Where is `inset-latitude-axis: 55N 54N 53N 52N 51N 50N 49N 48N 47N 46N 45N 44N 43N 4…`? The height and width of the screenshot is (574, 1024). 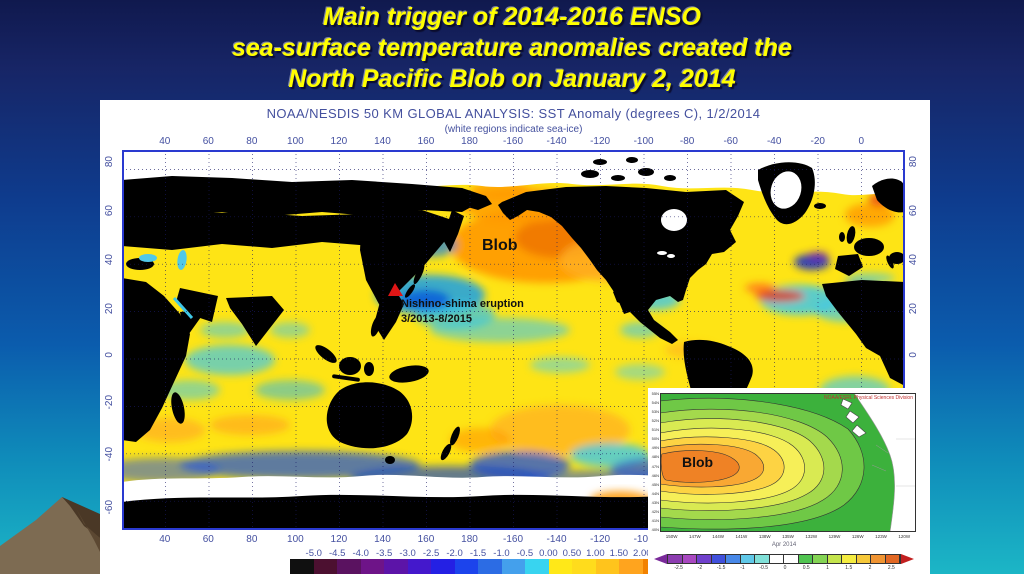
inset-latitude-axis: 55N 54N 53N 52N 51N 50N 49N 48N 47N 46N 45N 44N 43N 4… is located at coordinates (653, 461).